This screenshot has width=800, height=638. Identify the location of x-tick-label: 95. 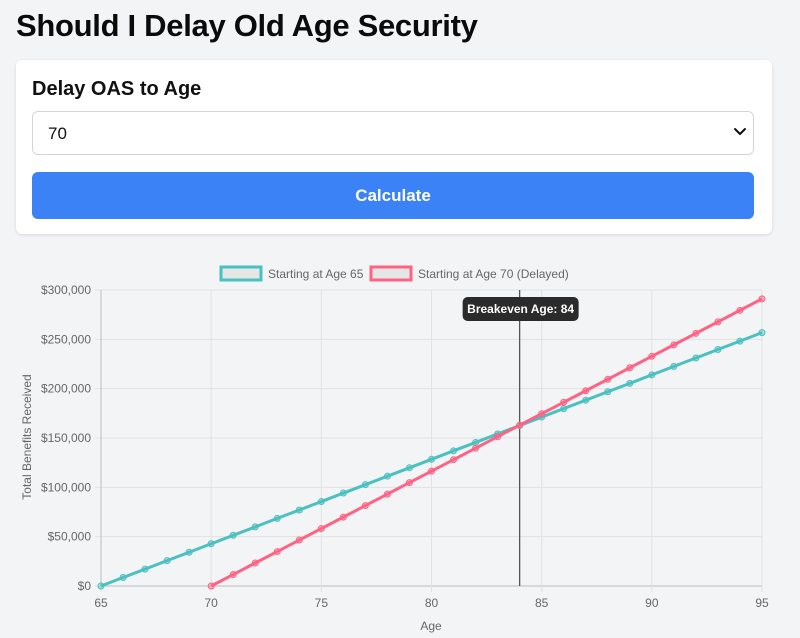
(762, 603).